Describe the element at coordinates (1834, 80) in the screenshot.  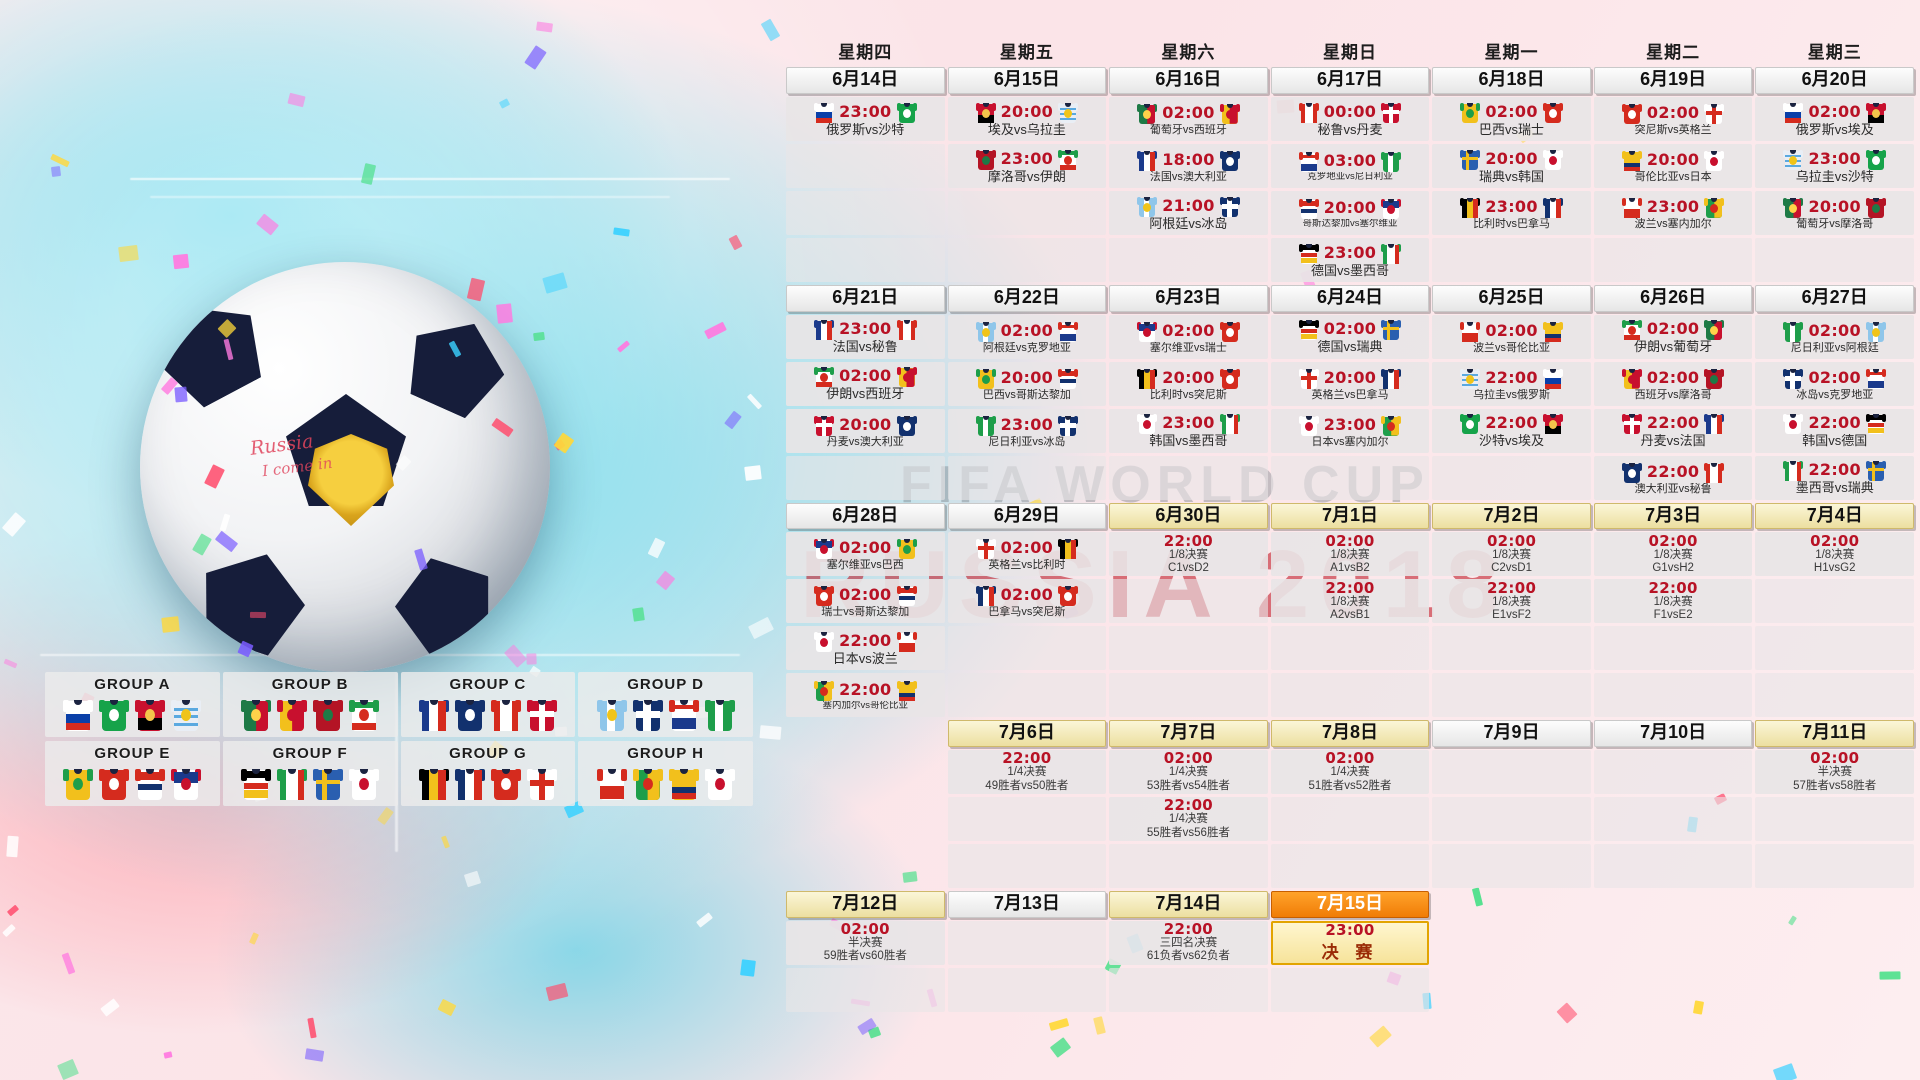
I see `date-label-6月20日: 6月20日` at that location.